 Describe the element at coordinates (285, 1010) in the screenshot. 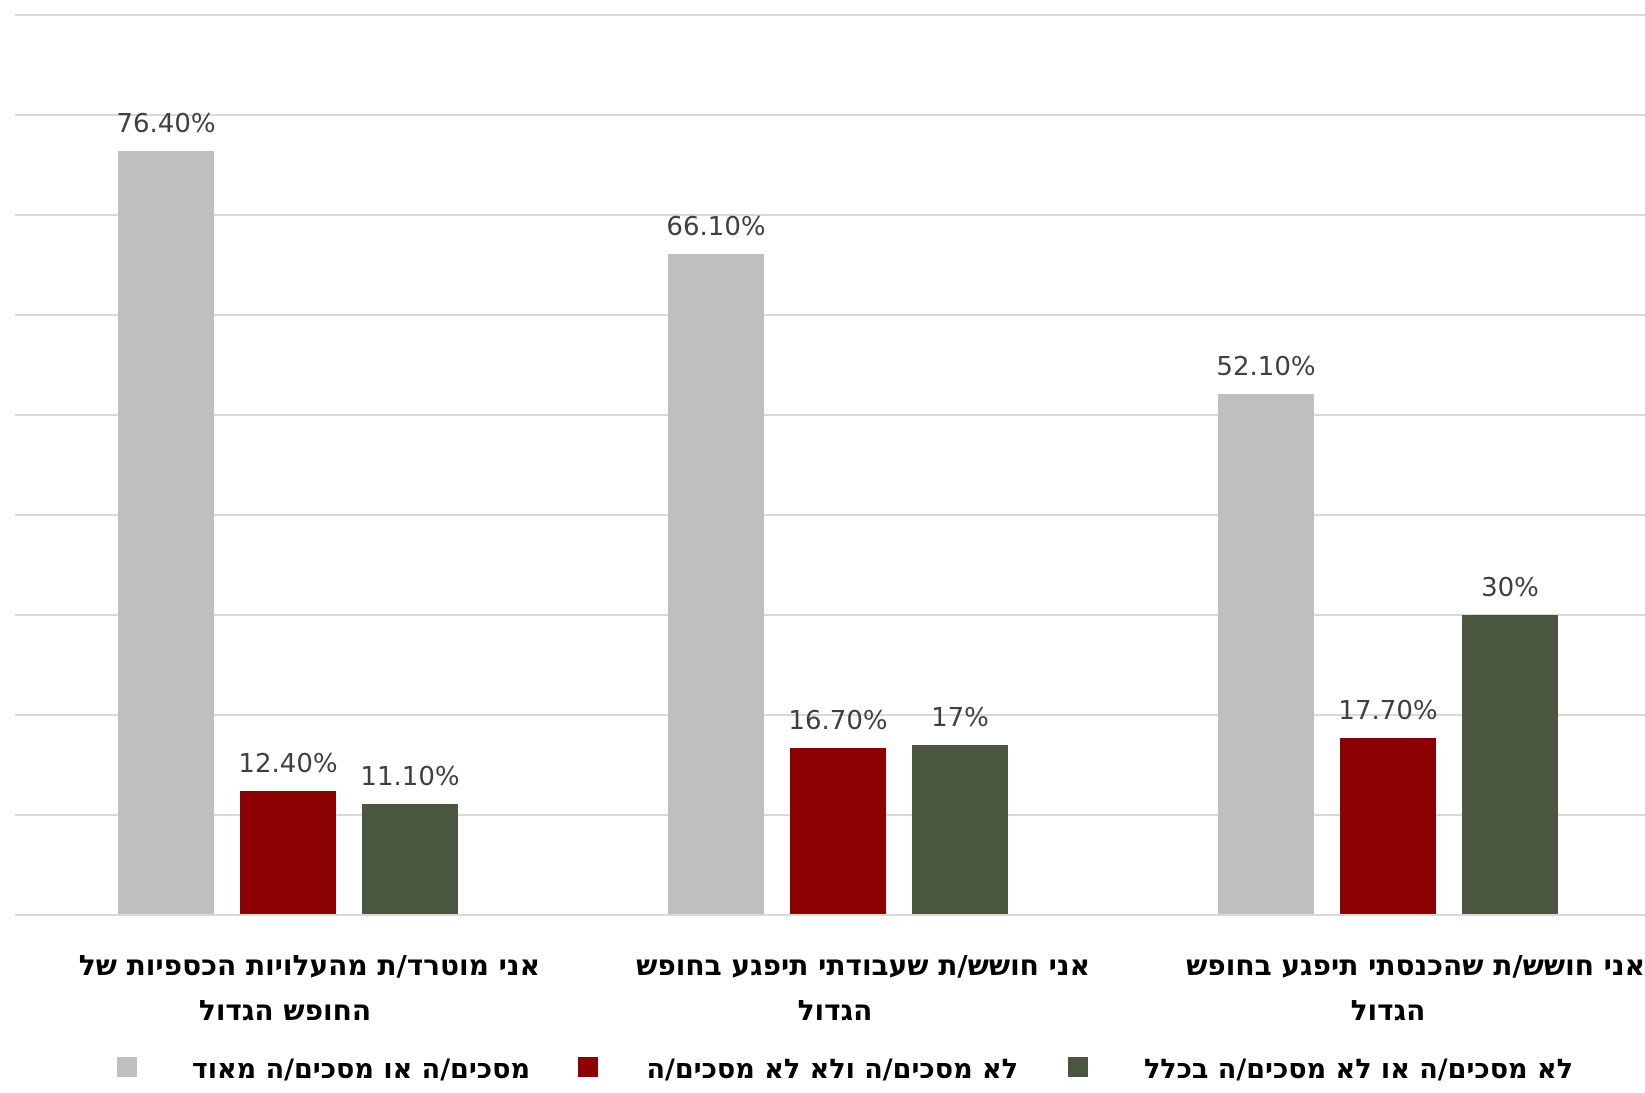

I see `category-label: החופש הגדול` at that location.